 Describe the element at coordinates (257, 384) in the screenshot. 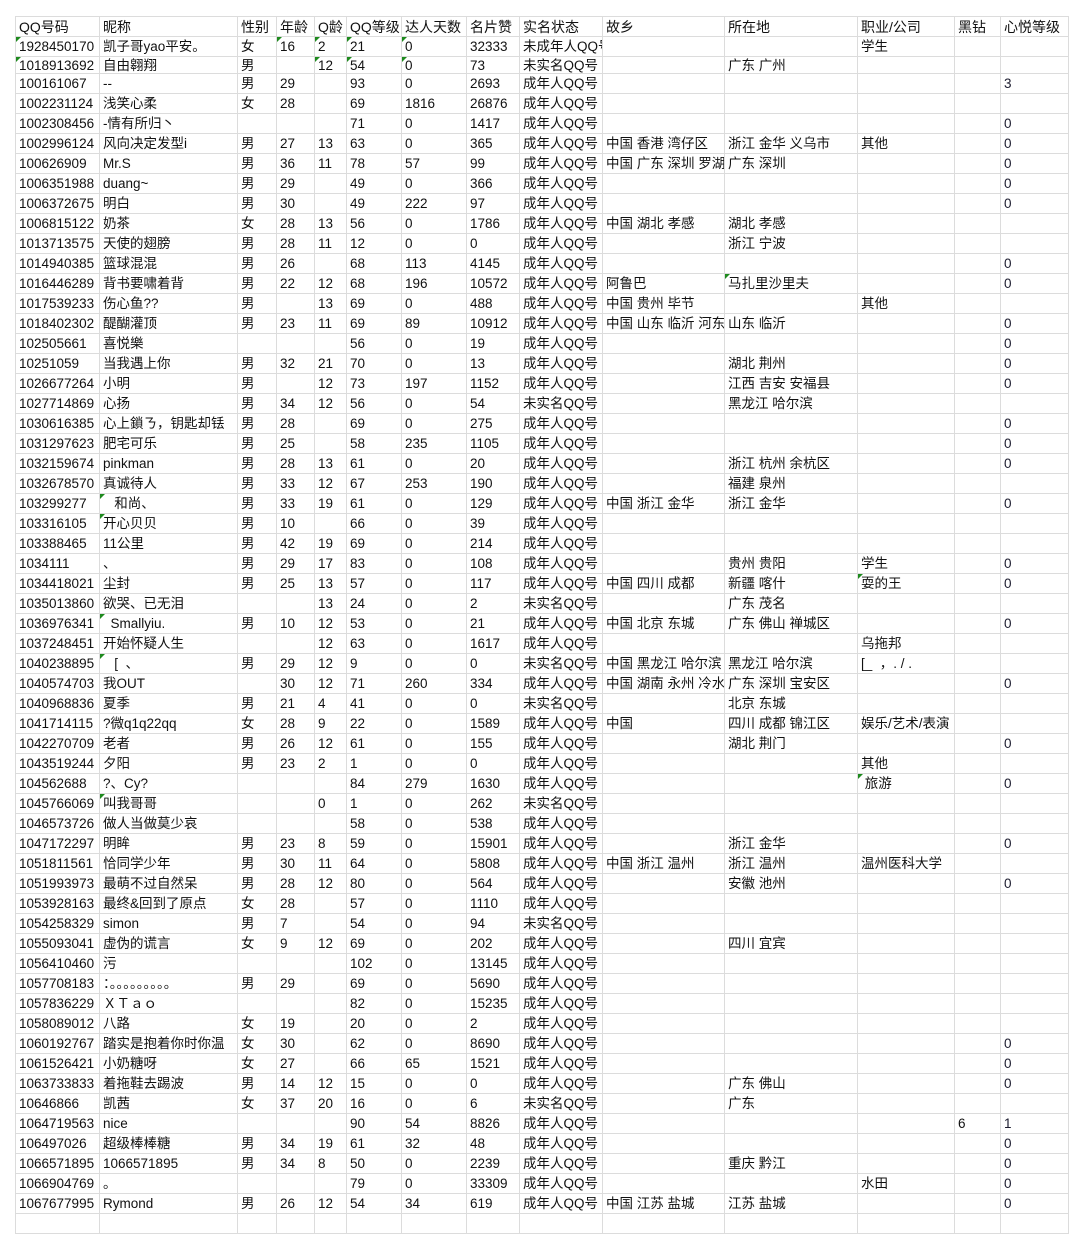

I see `cell-gender: 男` at that location.